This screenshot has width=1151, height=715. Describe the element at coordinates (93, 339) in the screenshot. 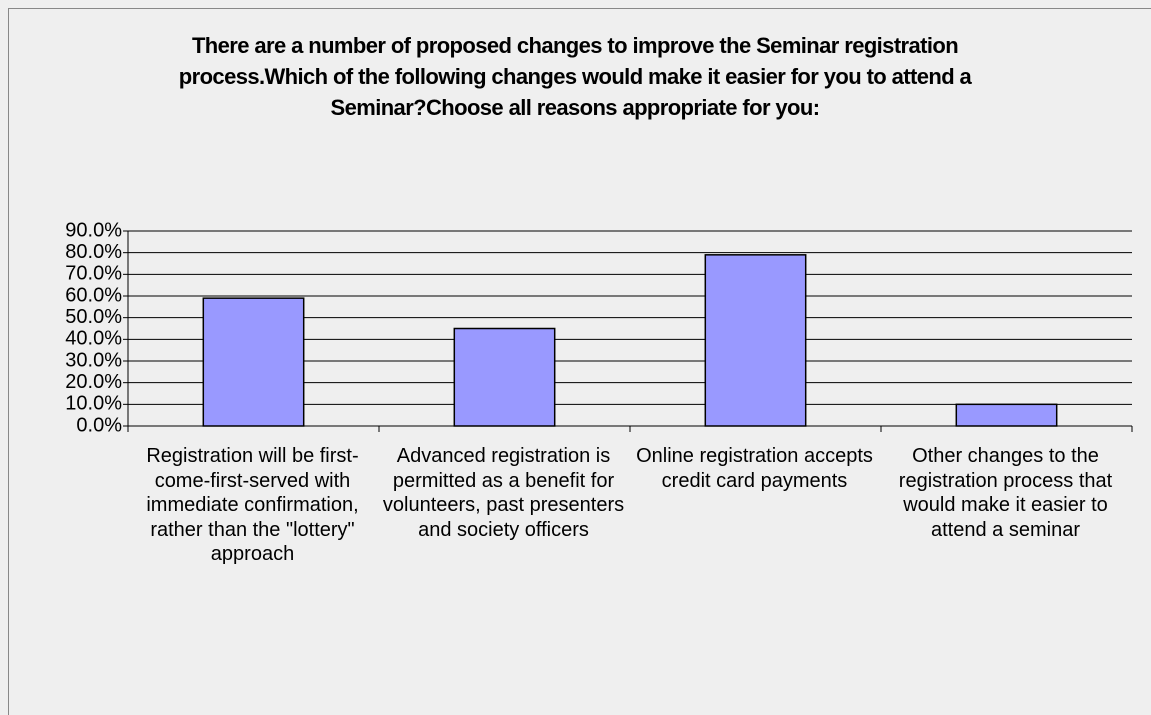

I see `y-tick-label: 40.0%` at that location.